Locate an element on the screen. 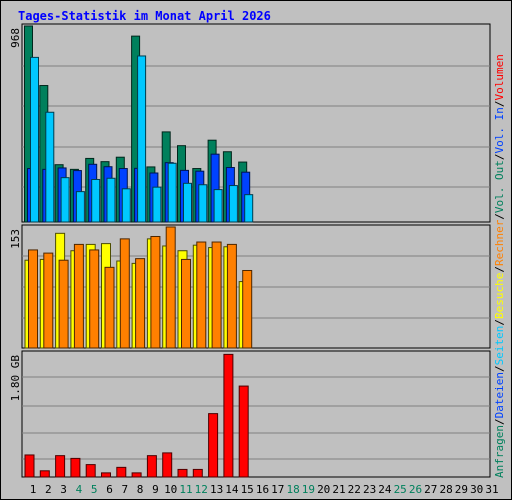 The height and width of the screenshot is (500, 512). day-label: 11 is located at coordinates (185, 489).